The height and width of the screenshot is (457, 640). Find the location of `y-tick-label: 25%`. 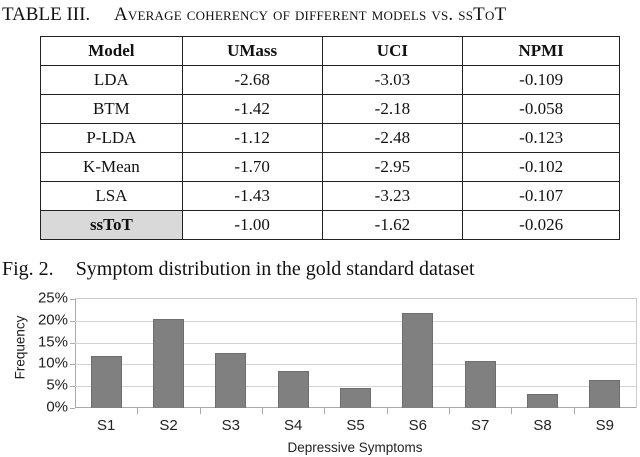

y-tick-label: 25% is located at coordinates (52, 298).